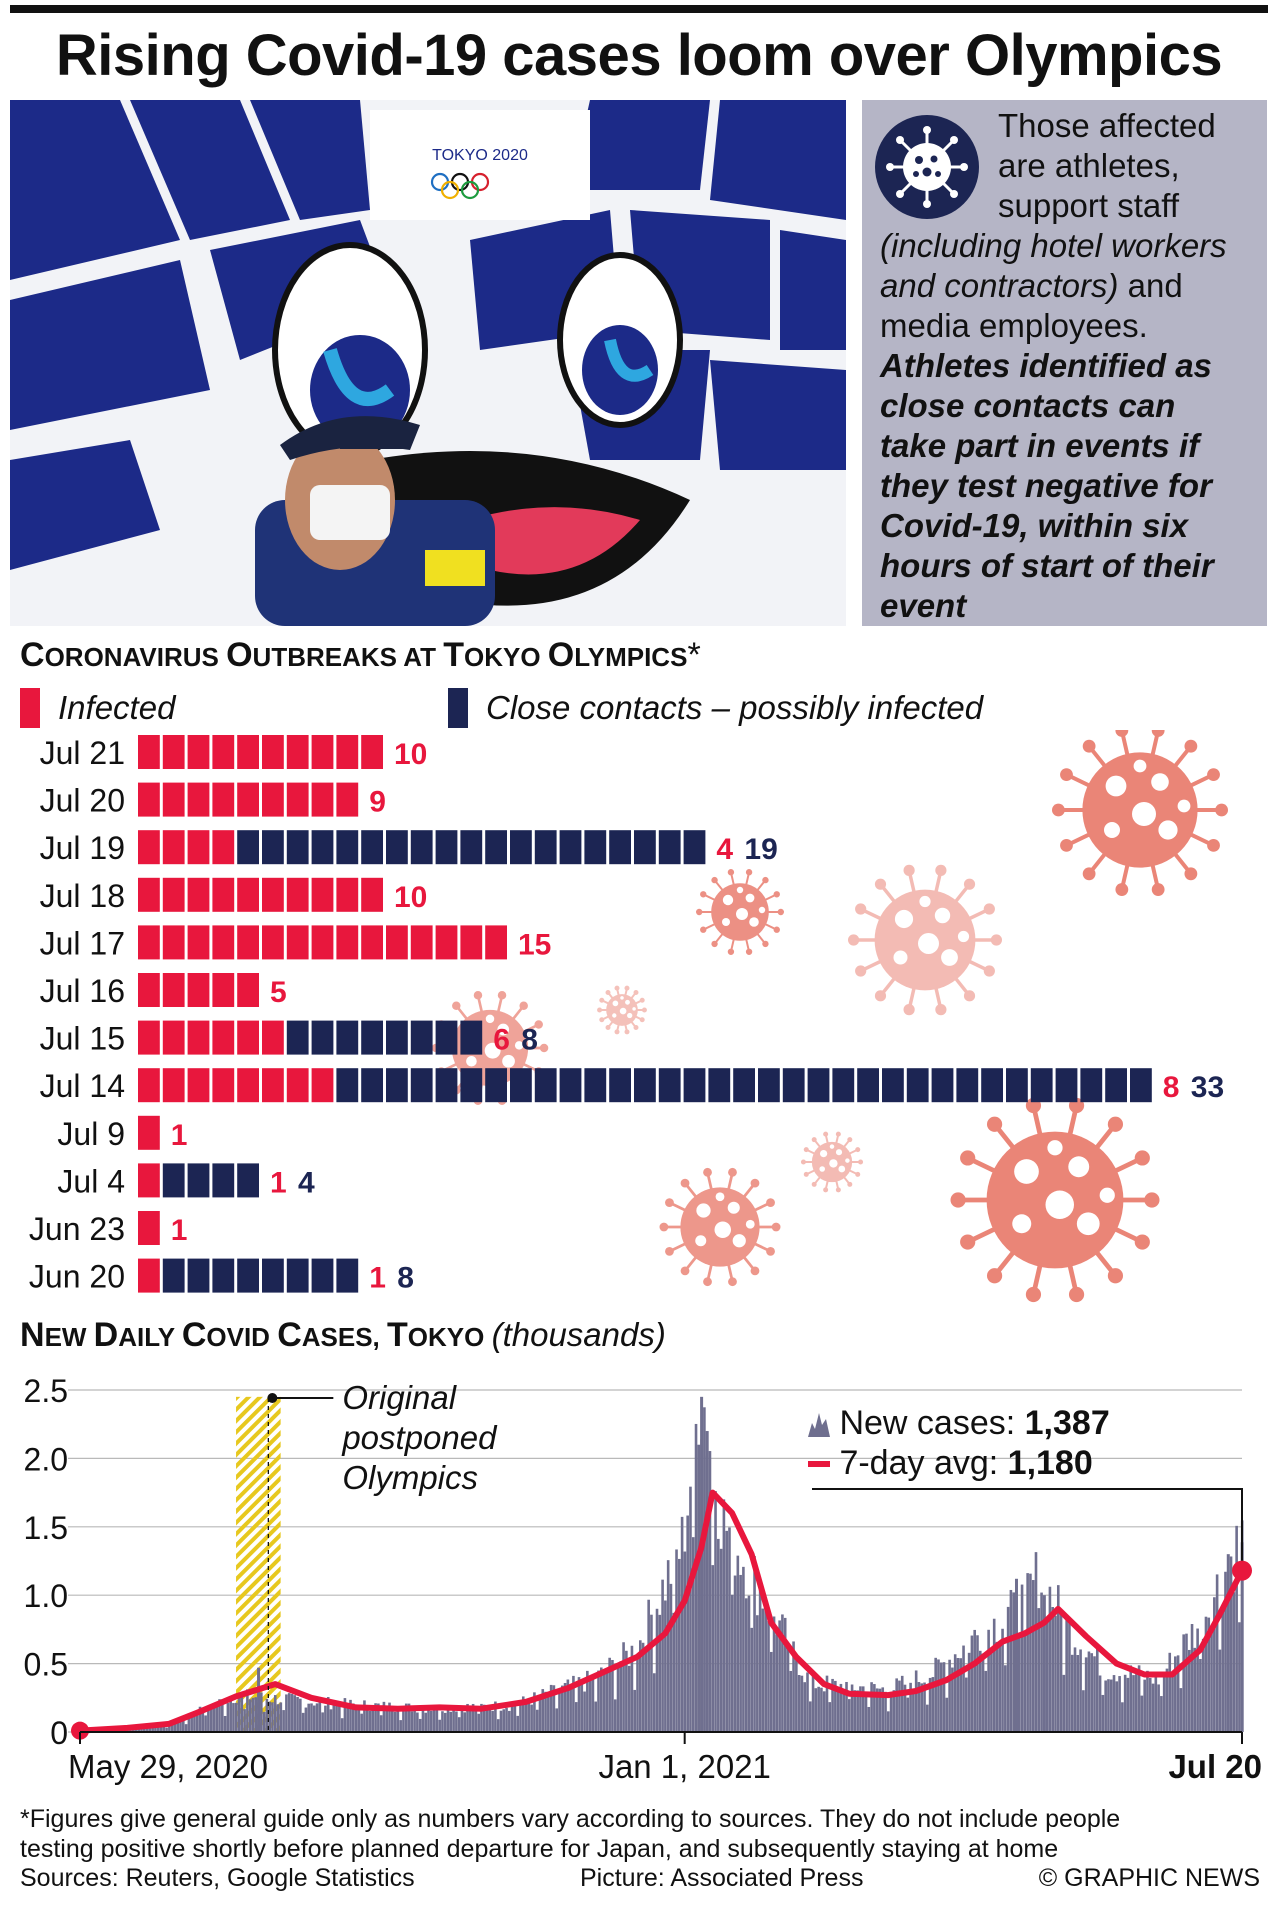  I want to click on legend-avg-value: 1,180, so click(1050, 1463).